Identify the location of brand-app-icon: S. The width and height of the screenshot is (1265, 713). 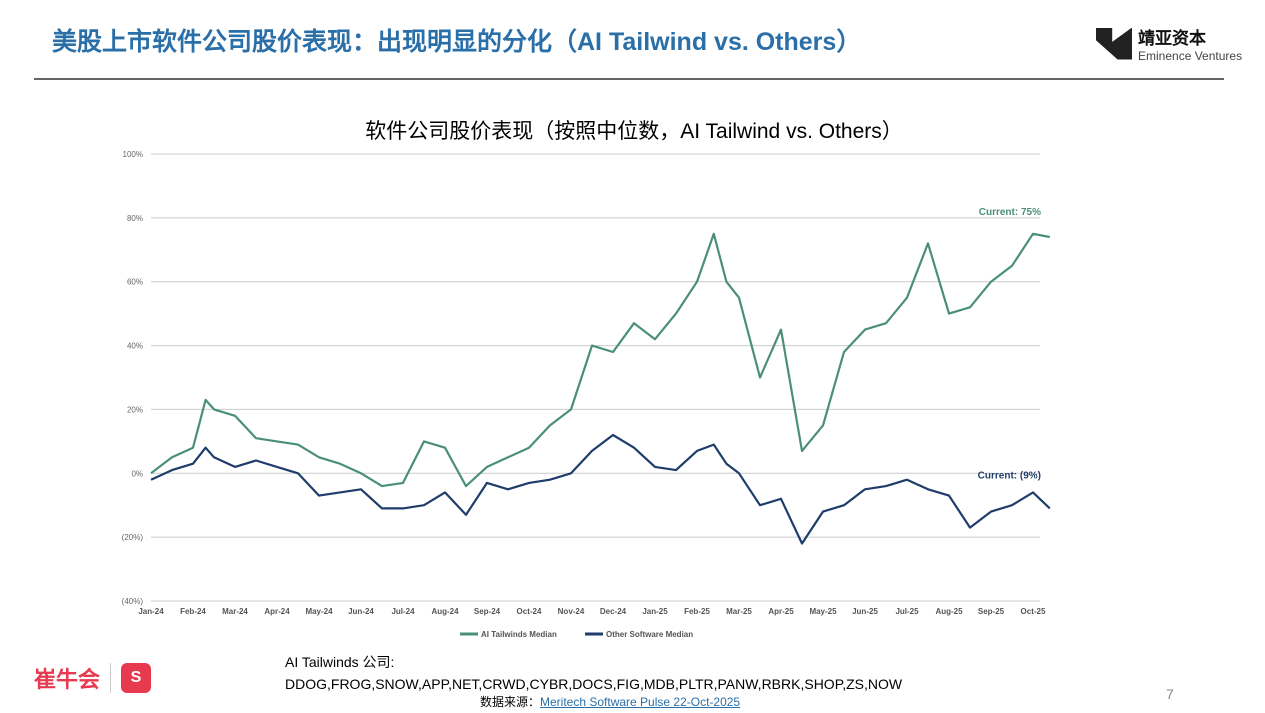
(136, 678).